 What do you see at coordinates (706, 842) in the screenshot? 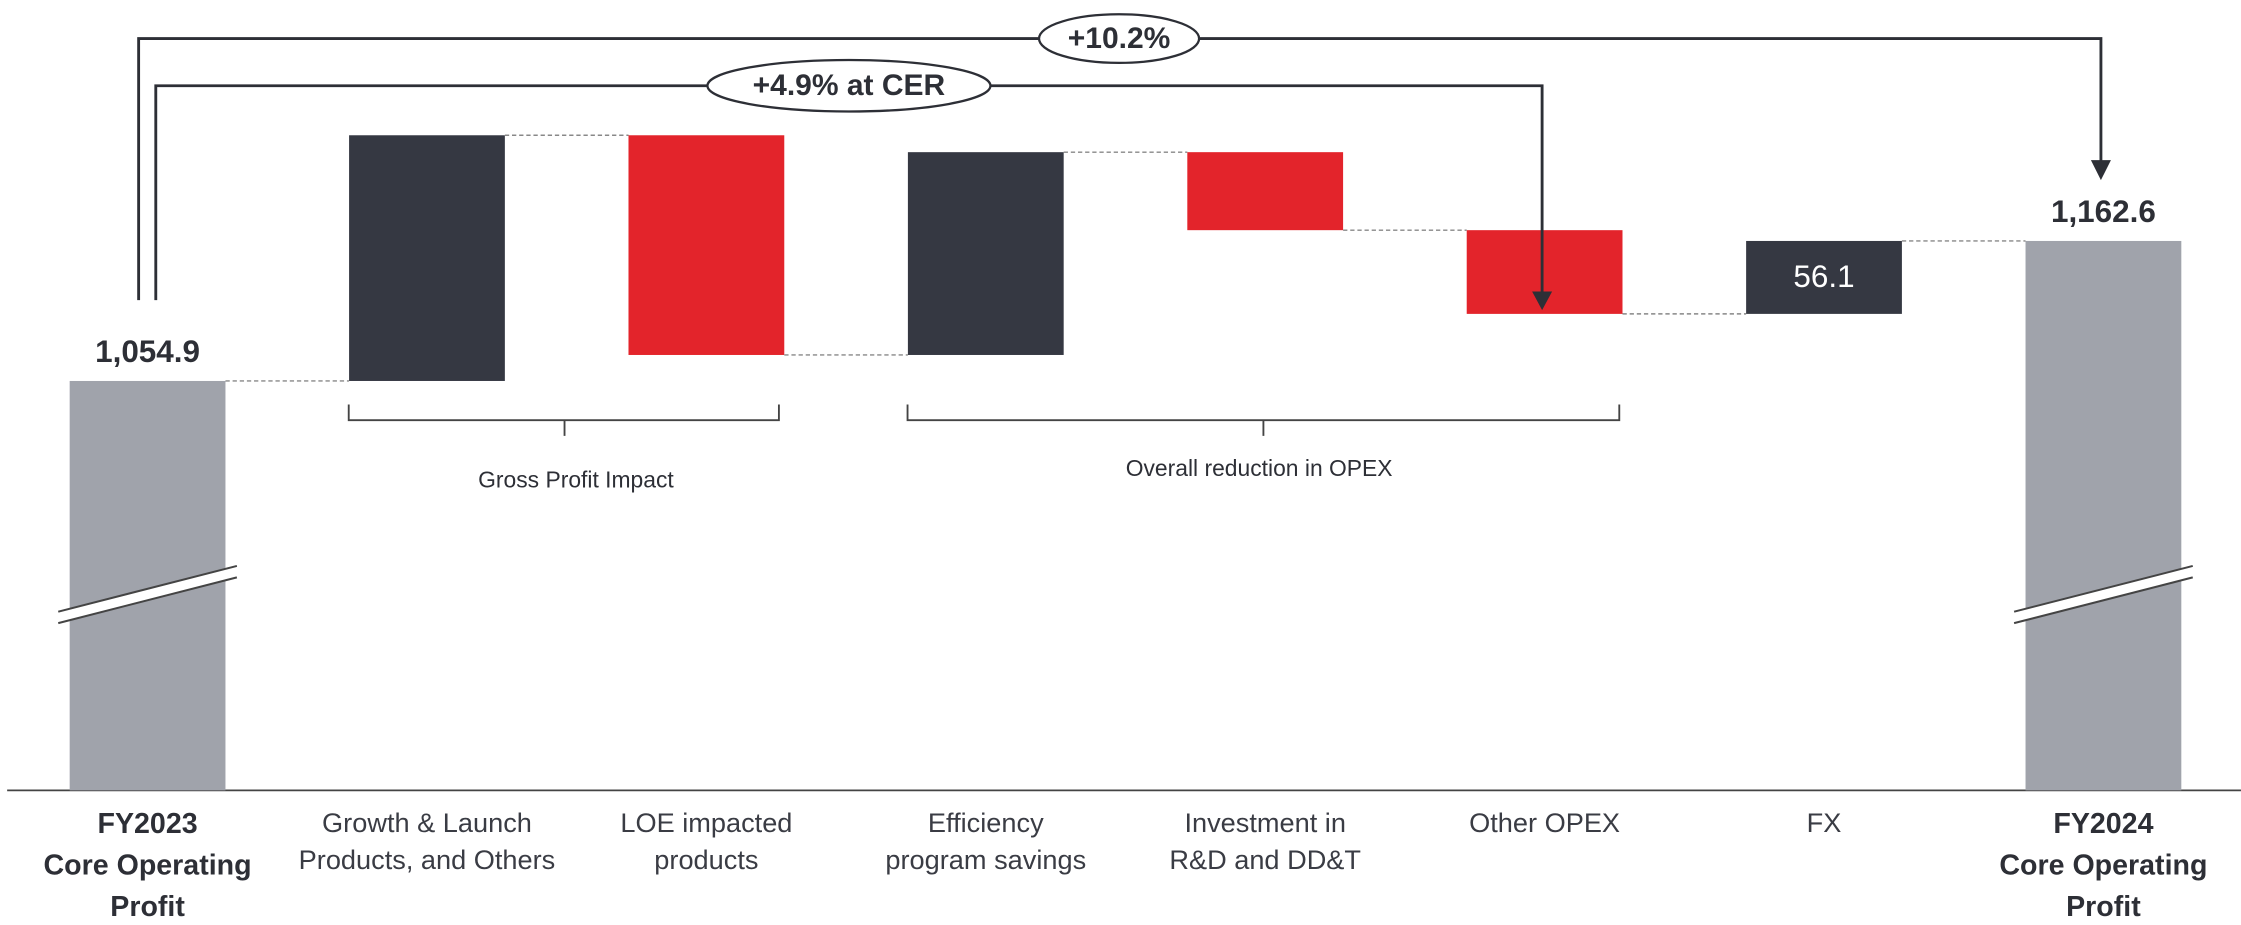
I see `x-tick-label: LOE impacted products` at bounding box center [706, 842].